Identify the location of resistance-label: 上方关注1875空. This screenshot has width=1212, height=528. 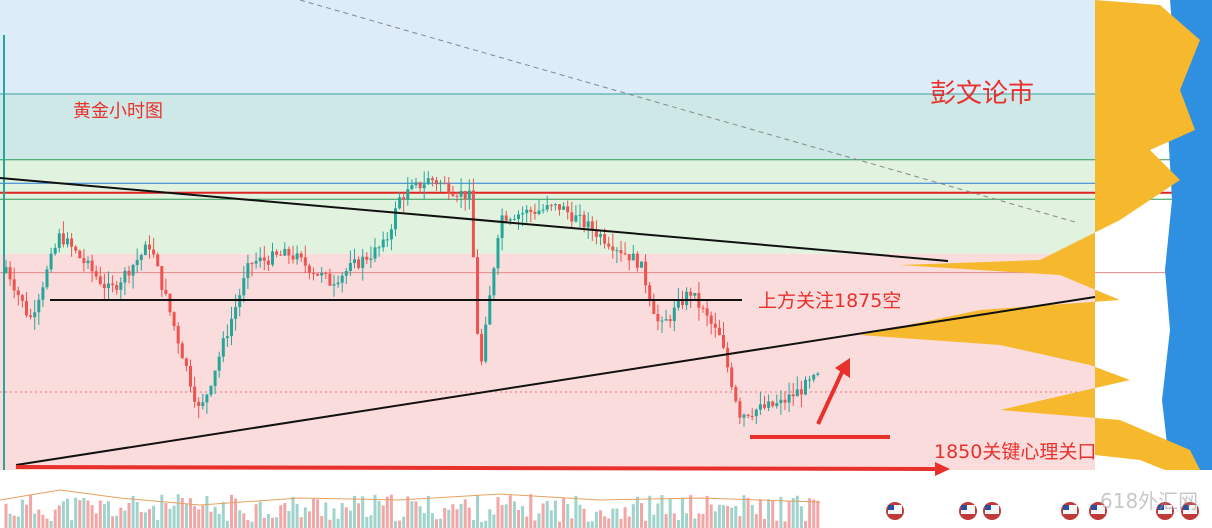
(829, 301).